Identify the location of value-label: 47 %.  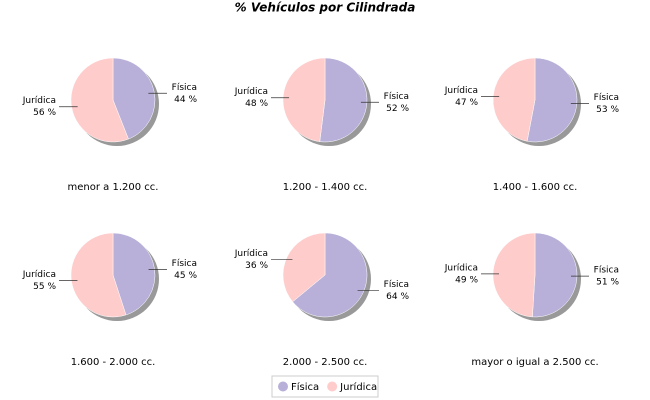
(466, 103).